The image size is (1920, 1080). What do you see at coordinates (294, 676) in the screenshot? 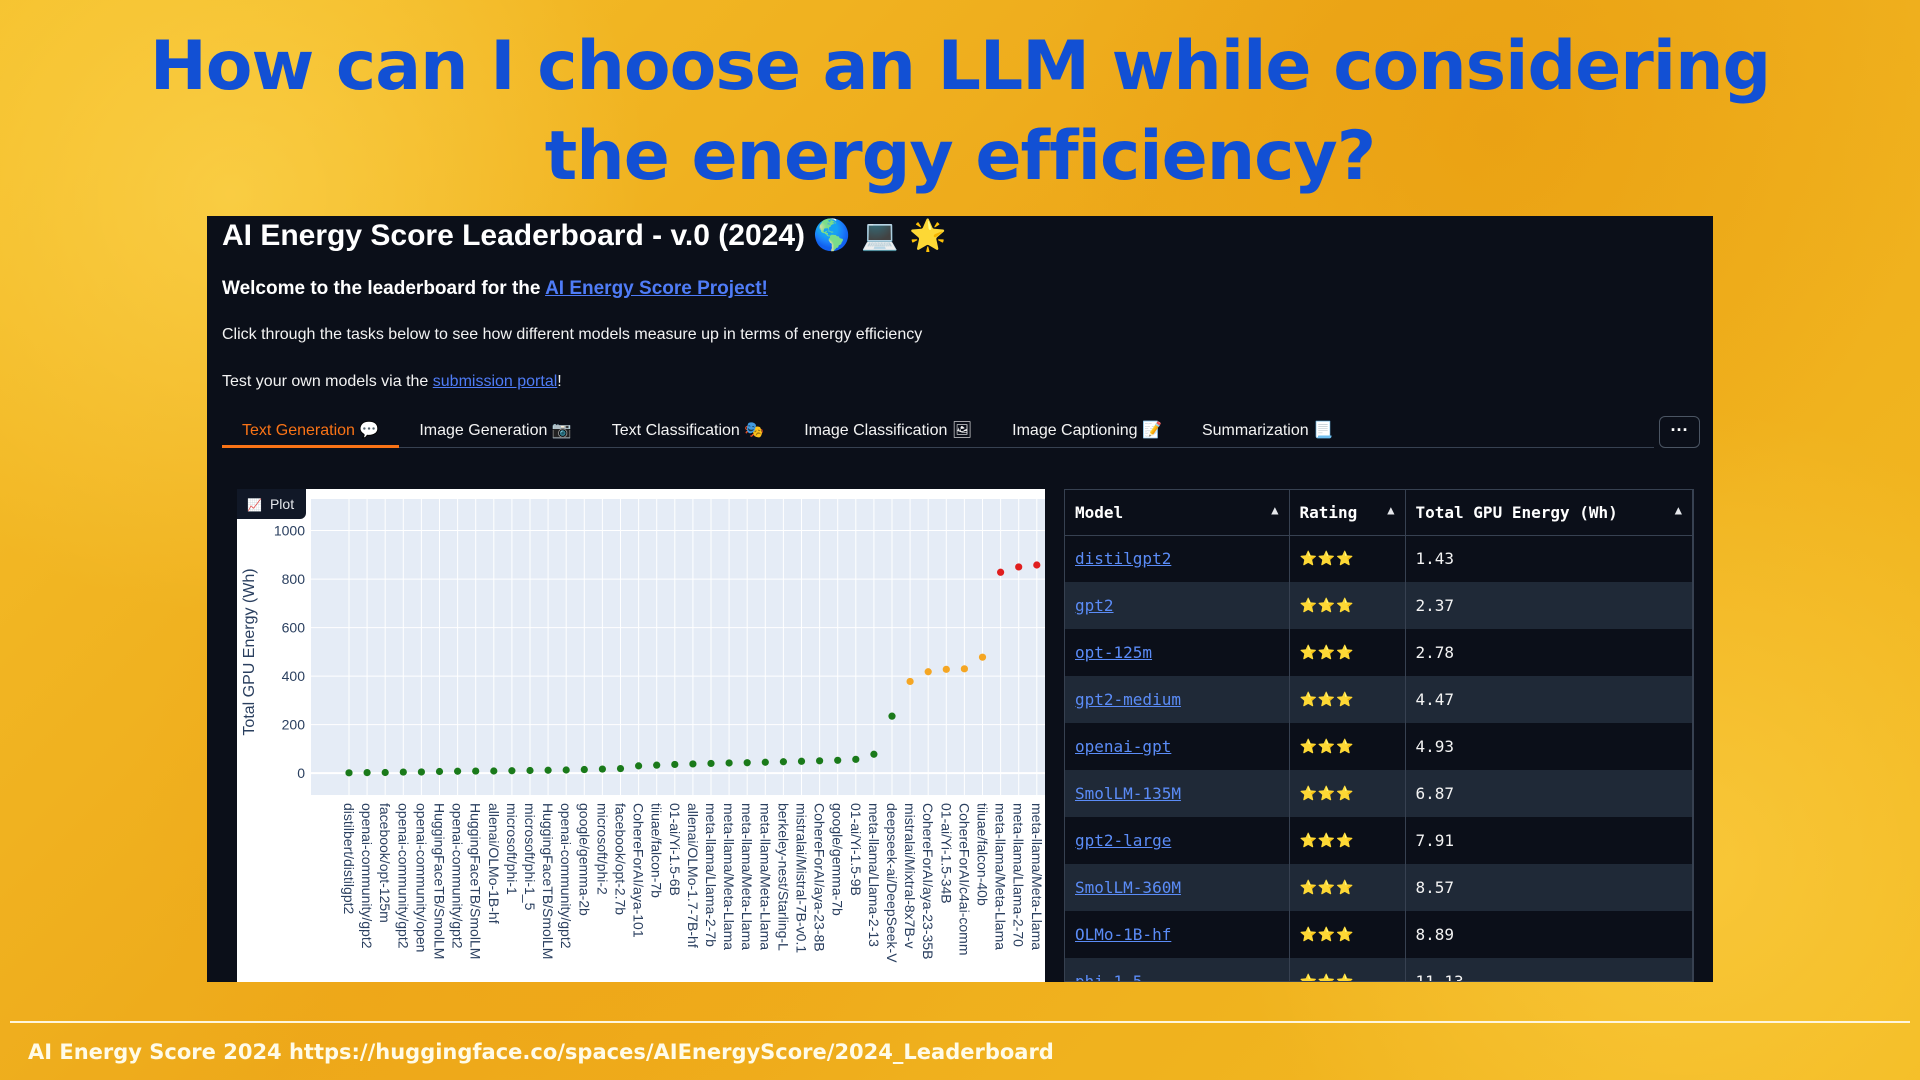
I see `y-tick-label: 400` at bounding box center [294, 676].